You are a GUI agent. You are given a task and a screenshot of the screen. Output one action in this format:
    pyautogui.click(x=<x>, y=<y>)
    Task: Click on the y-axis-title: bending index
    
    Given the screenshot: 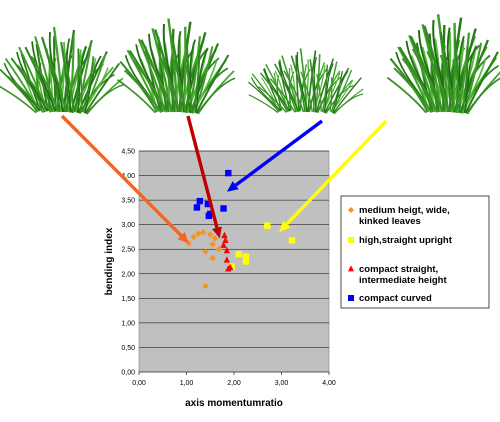 What is the action you would take?
    pyautogui.click(x=109, y=261)
    